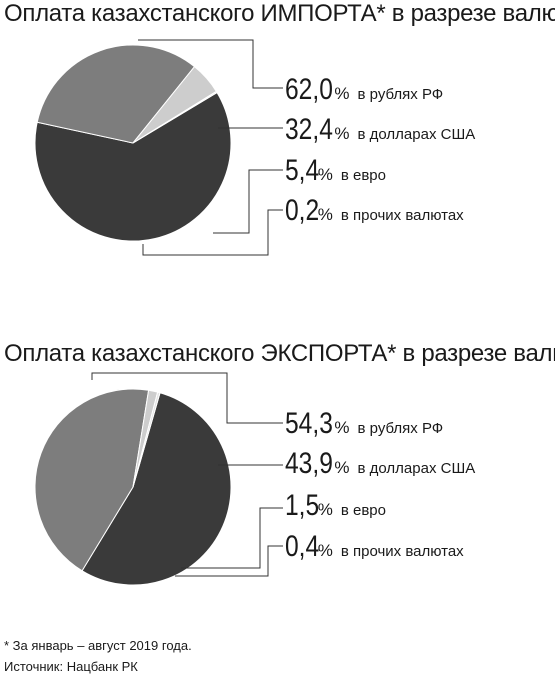 This screenshot has height=681, width=555. What do you see at coordinates (175, 117) in the screenshot?
I see `import-slice-other` at bounding box center [175, 117].